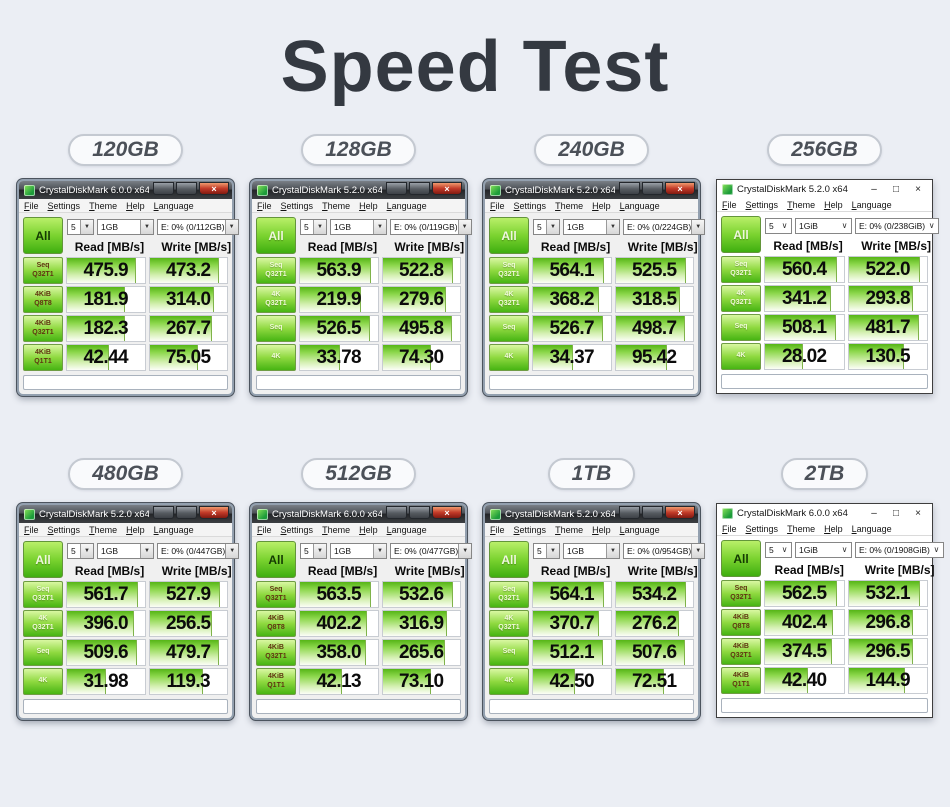 The width and height of the screenshot is (950, 807). Describe the element at coordinates (874, 189) in the screenshot. I see `minimize-button: –` at that location.